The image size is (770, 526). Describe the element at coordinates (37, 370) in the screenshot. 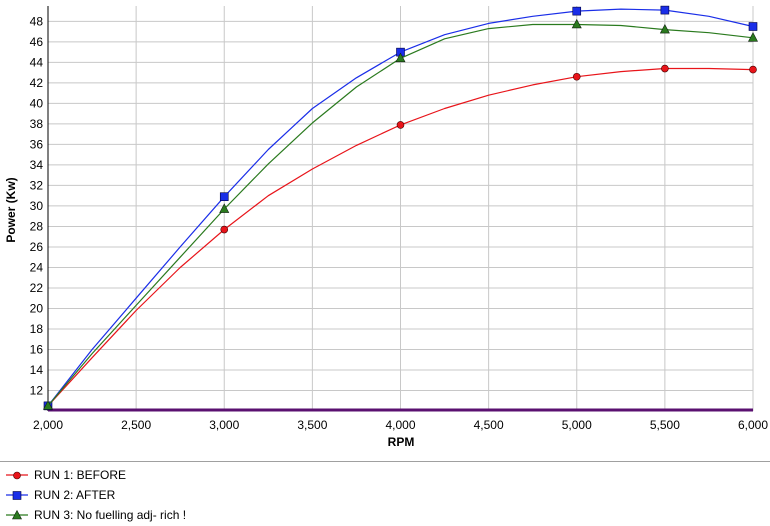

I see `y-tick-label: 14` at that location.